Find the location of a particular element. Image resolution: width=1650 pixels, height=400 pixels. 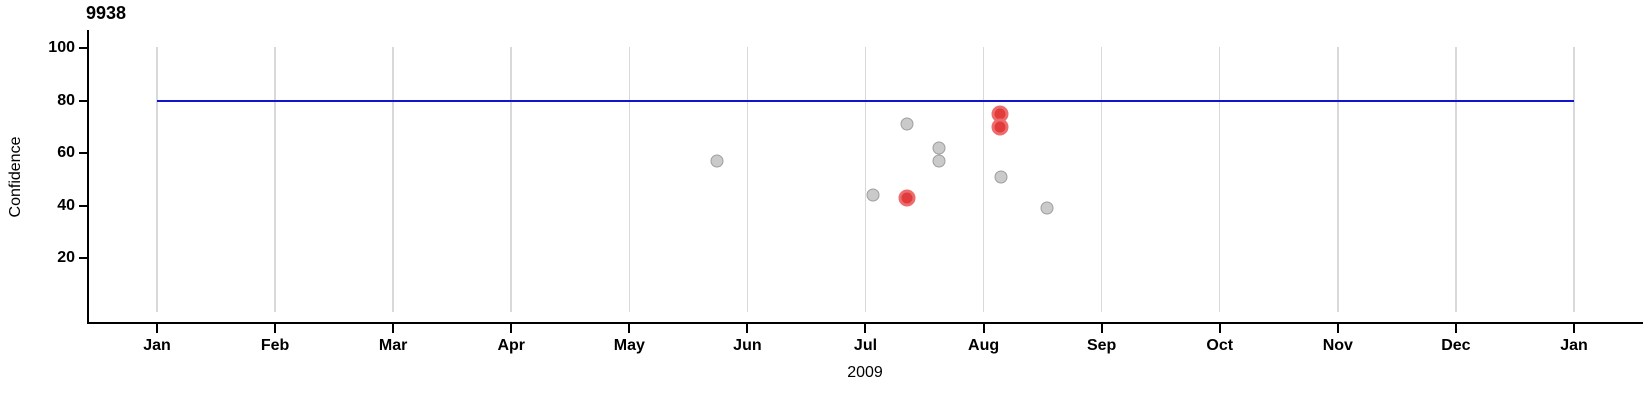

x-tick-label: Oct is located at coordinates (1220, 345).